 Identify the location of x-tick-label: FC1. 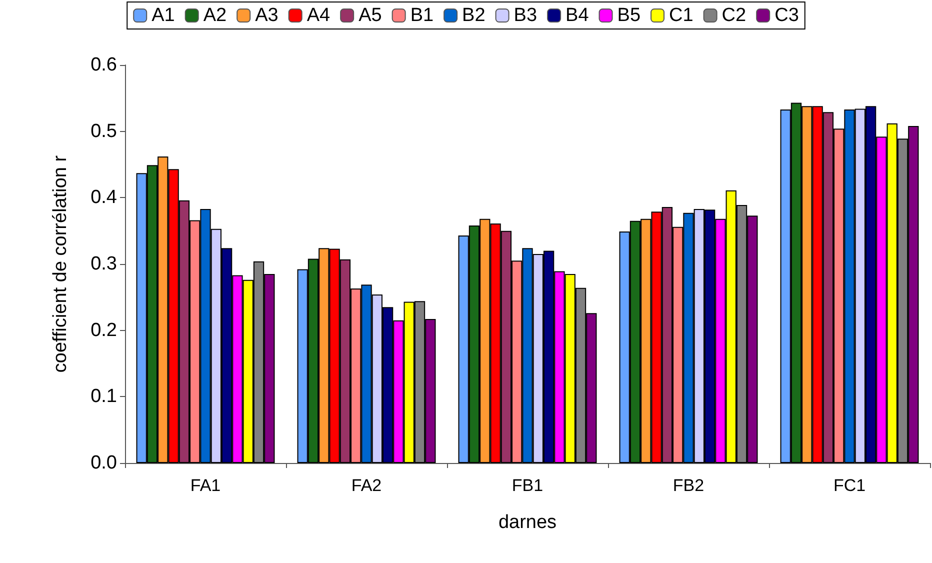
(849, 485).